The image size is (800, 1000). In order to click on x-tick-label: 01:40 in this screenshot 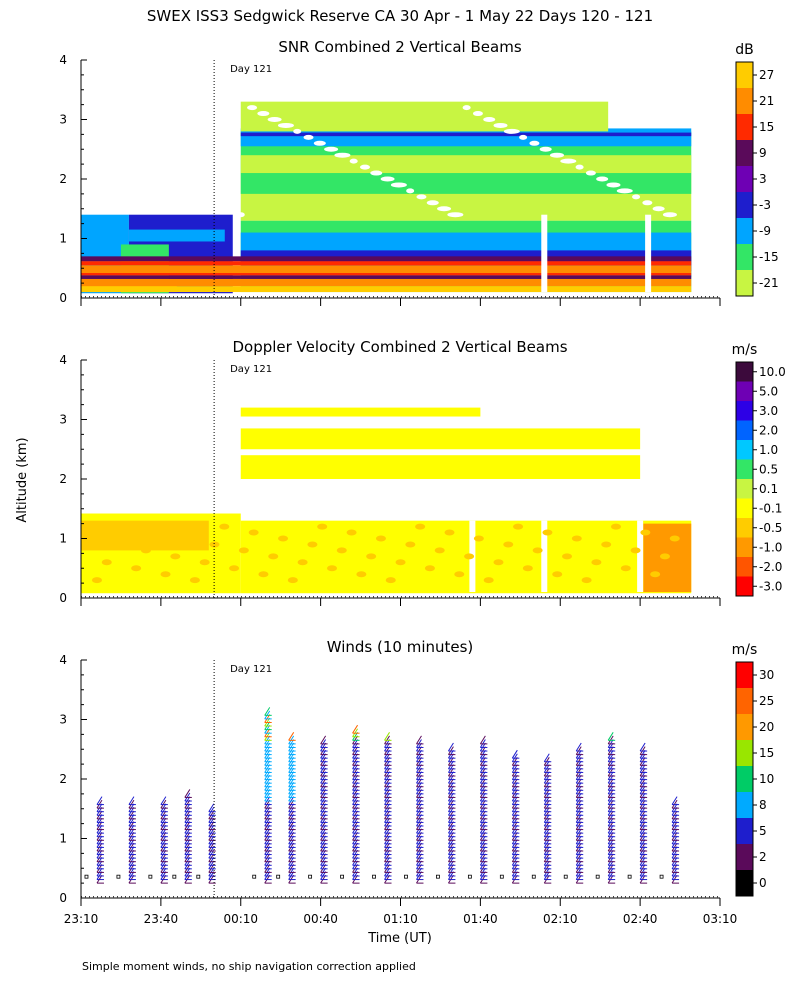, I will do `click(480, 919)`.